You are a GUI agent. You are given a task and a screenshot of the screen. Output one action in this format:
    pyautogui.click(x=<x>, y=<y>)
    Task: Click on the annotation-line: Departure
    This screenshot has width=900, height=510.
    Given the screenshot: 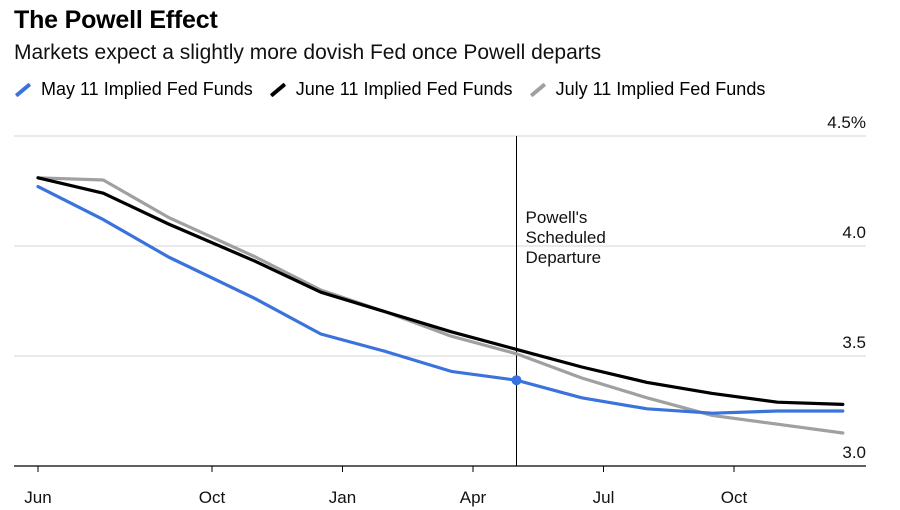 What is the action you would take?
    pyautogui.click(x=564, y=257)
    